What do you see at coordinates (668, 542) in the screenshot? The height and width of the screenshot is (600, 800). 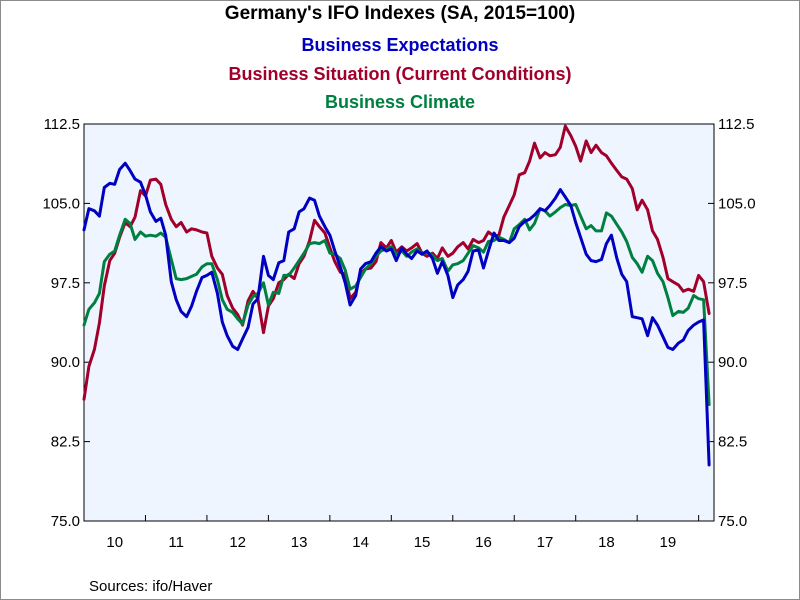 I see `x-tick-label: 19` at bounding box center [668, 542].